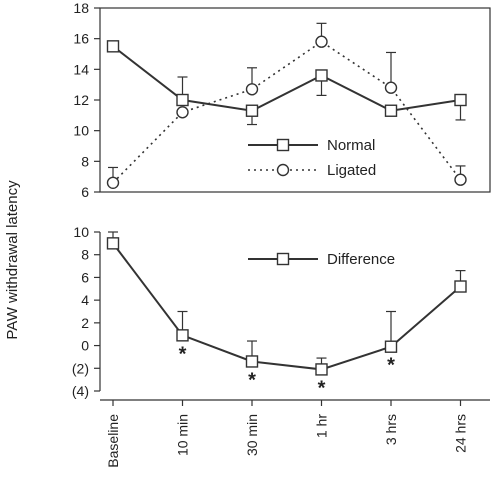  Describe the element at coordinates (85, 192) in the screenshot. I see `top-panel-y-tick-label: 6` at that location.